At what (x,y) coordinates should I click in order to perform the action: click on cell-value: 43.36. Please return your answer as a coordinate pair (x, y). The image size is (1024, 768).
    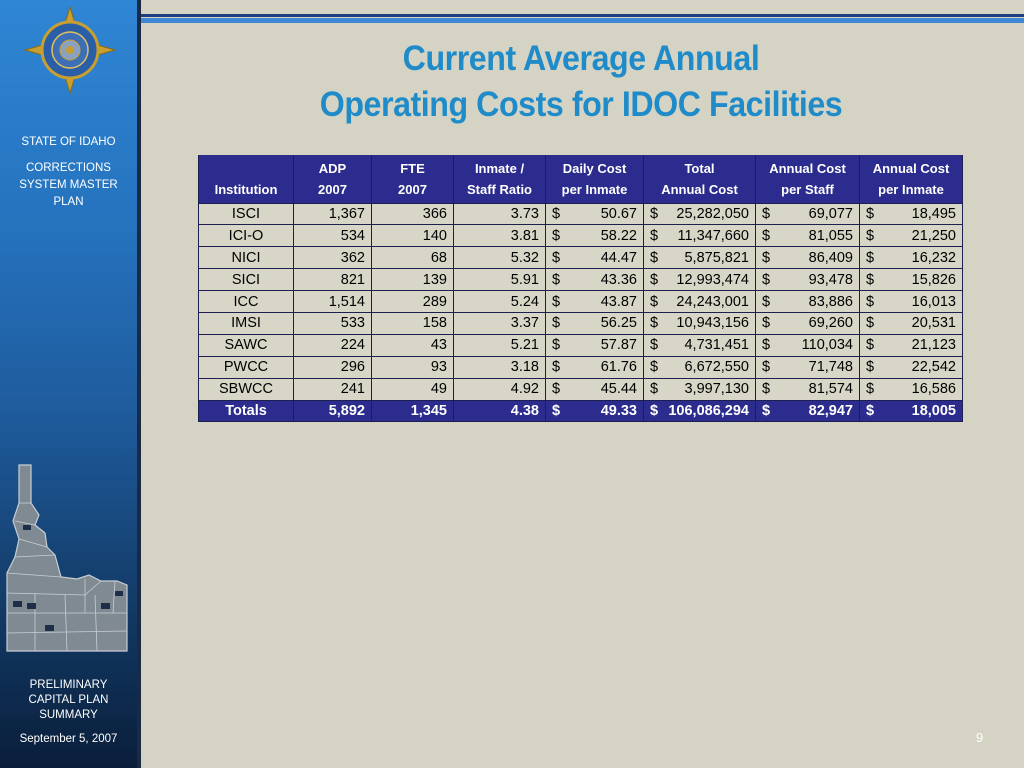
    Looking at the image, I should click on (618, 279).